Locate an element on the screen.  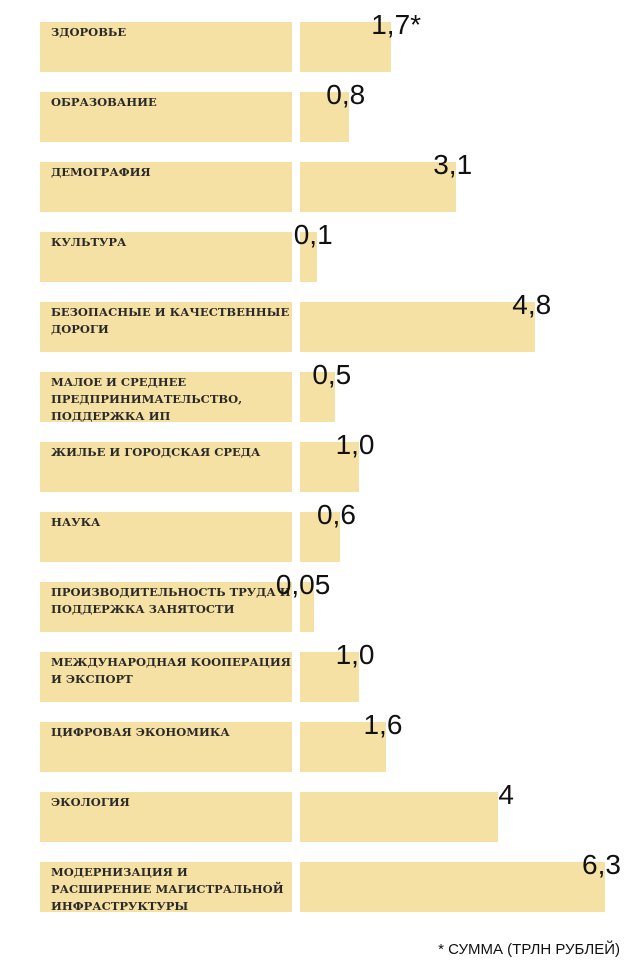
chart-row: ЦИФРОВАЯ ЭКОНОМИКА 1,6 is located at coordinates (340, 740).